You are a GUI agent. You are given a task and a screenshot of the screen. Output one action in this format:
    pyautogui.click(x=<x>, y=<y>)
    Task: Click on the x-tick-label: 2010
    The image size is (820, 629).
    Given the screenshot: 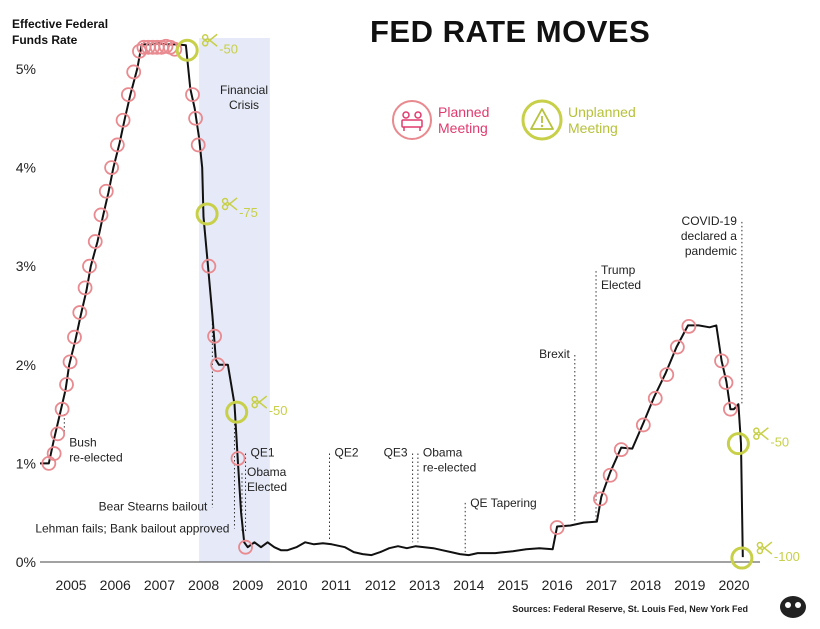 What is the action you would take?
    pyautogui.click(x=291, y=585)
    